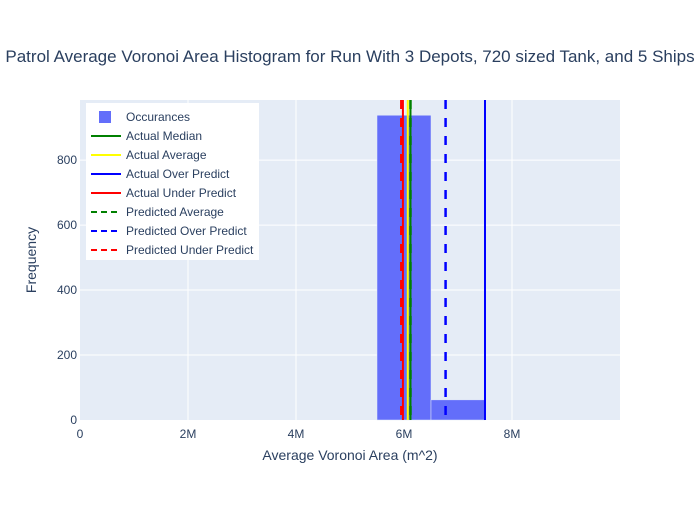 The height and width of the screenshot is (505, 700). Describe the element at coordinates (67, 225) in the screenshot. I see `y-tick-label: 600` at that location.